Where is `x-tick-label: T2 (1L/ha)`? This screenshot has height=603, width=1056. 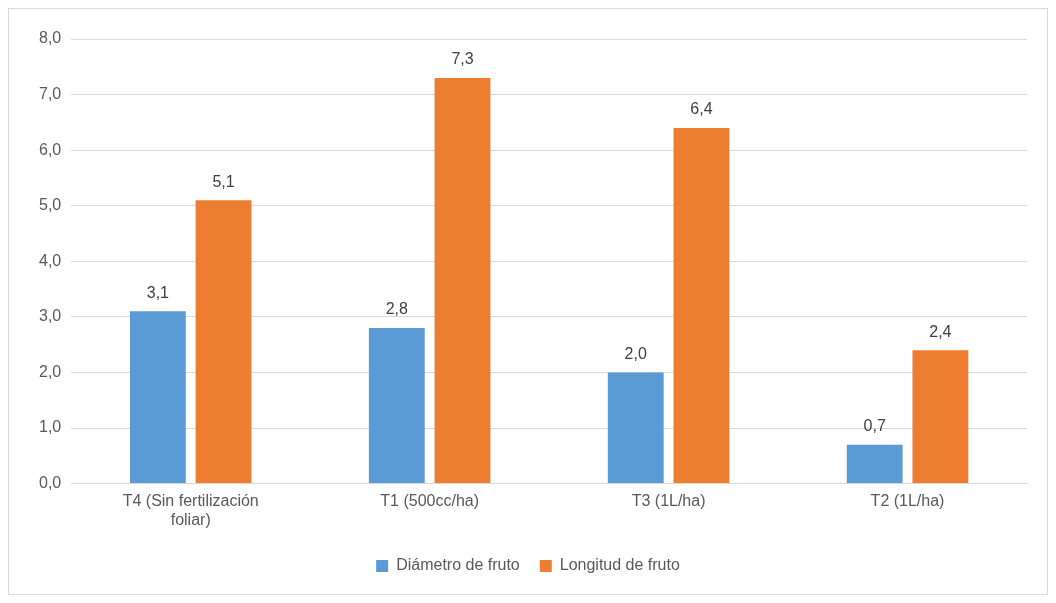 x-tick-label: T2 (1L/ha) is located at coordinates (907, 500).